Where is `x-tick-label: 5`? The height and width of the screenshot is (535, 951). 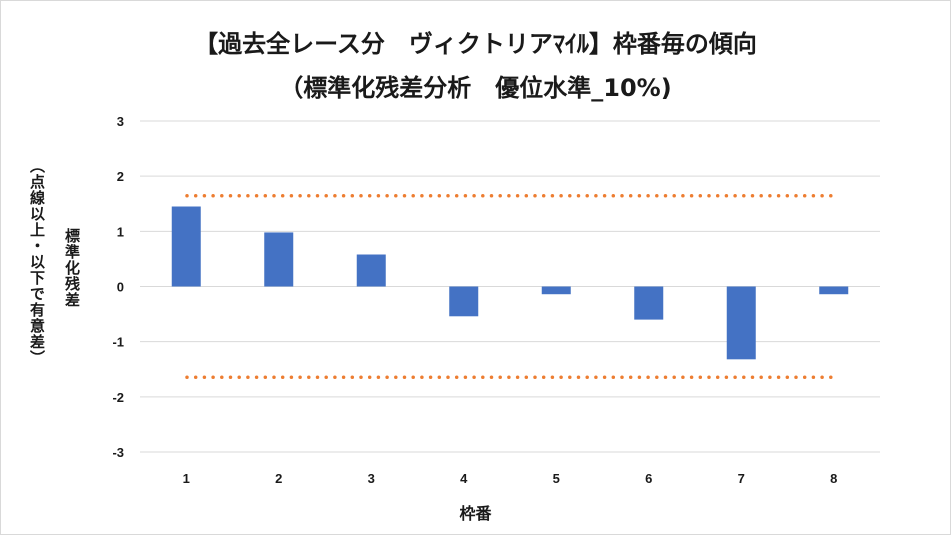
x-tick-label: 5 is located at coordinates (556, 478).